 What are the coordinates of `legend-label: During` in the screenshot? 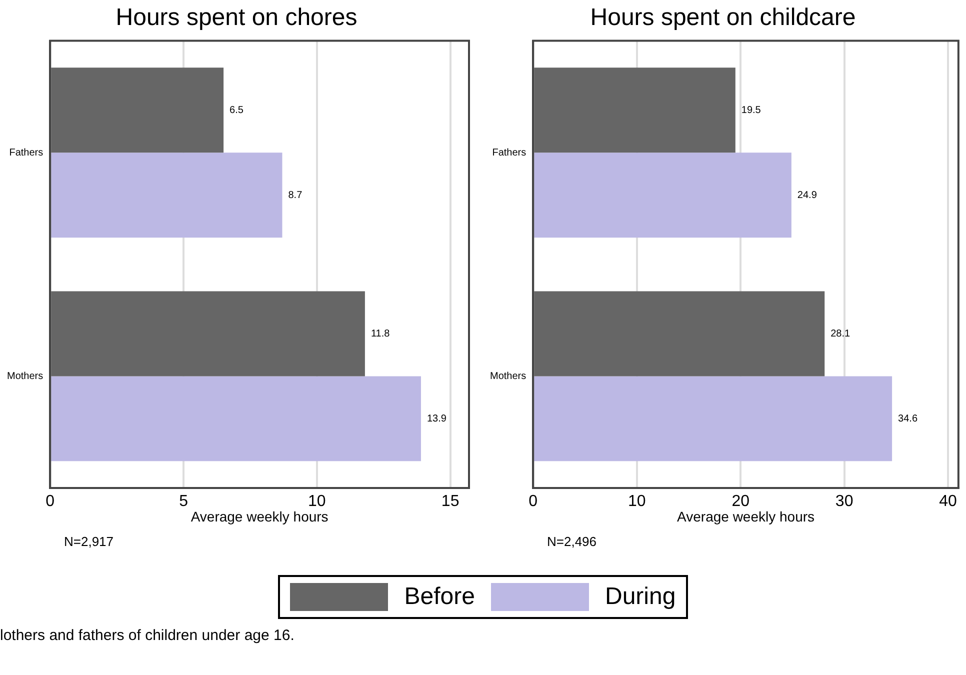 It's located at (640, 597).